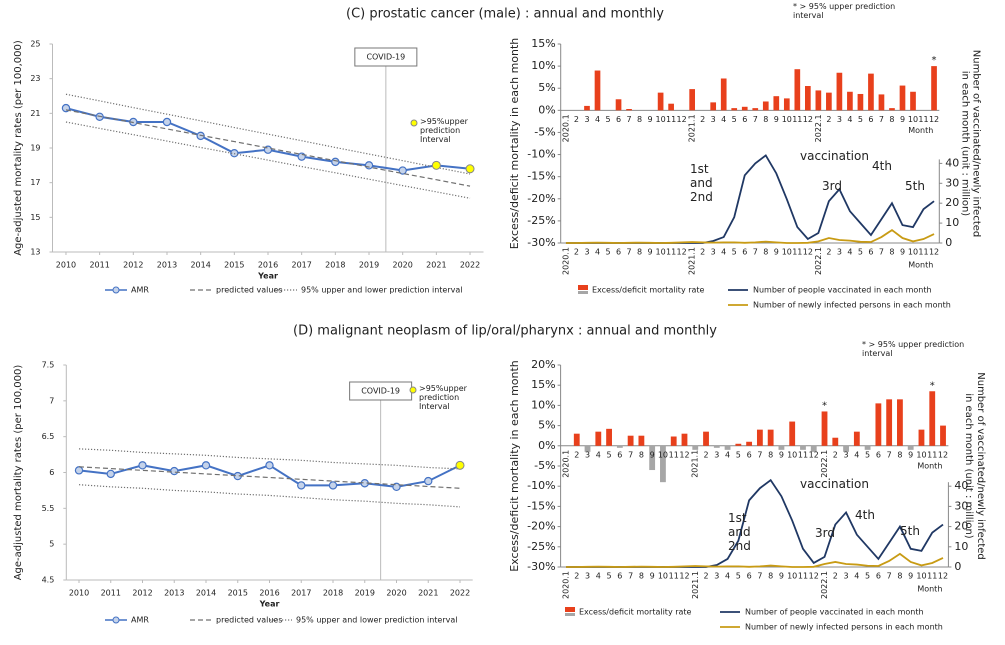  I want to click on y-axis-label: Excess/deficit mortality in each month, so click(514, 466).